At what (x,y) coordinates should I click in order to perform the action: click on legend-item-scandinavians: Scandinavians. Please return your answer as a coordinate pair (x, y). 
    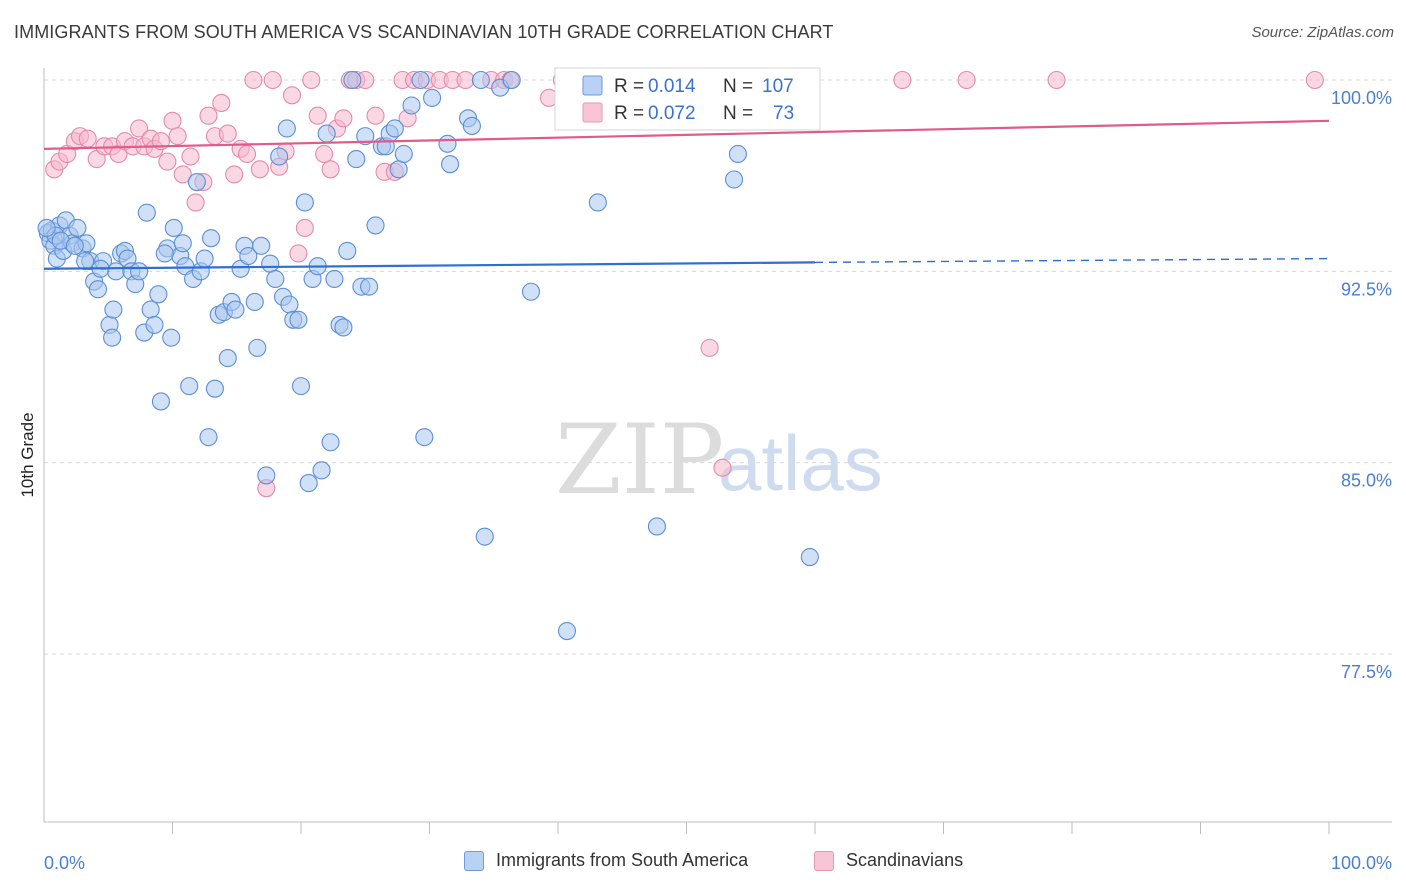
    Looking at the image, I should click on (888, 860).